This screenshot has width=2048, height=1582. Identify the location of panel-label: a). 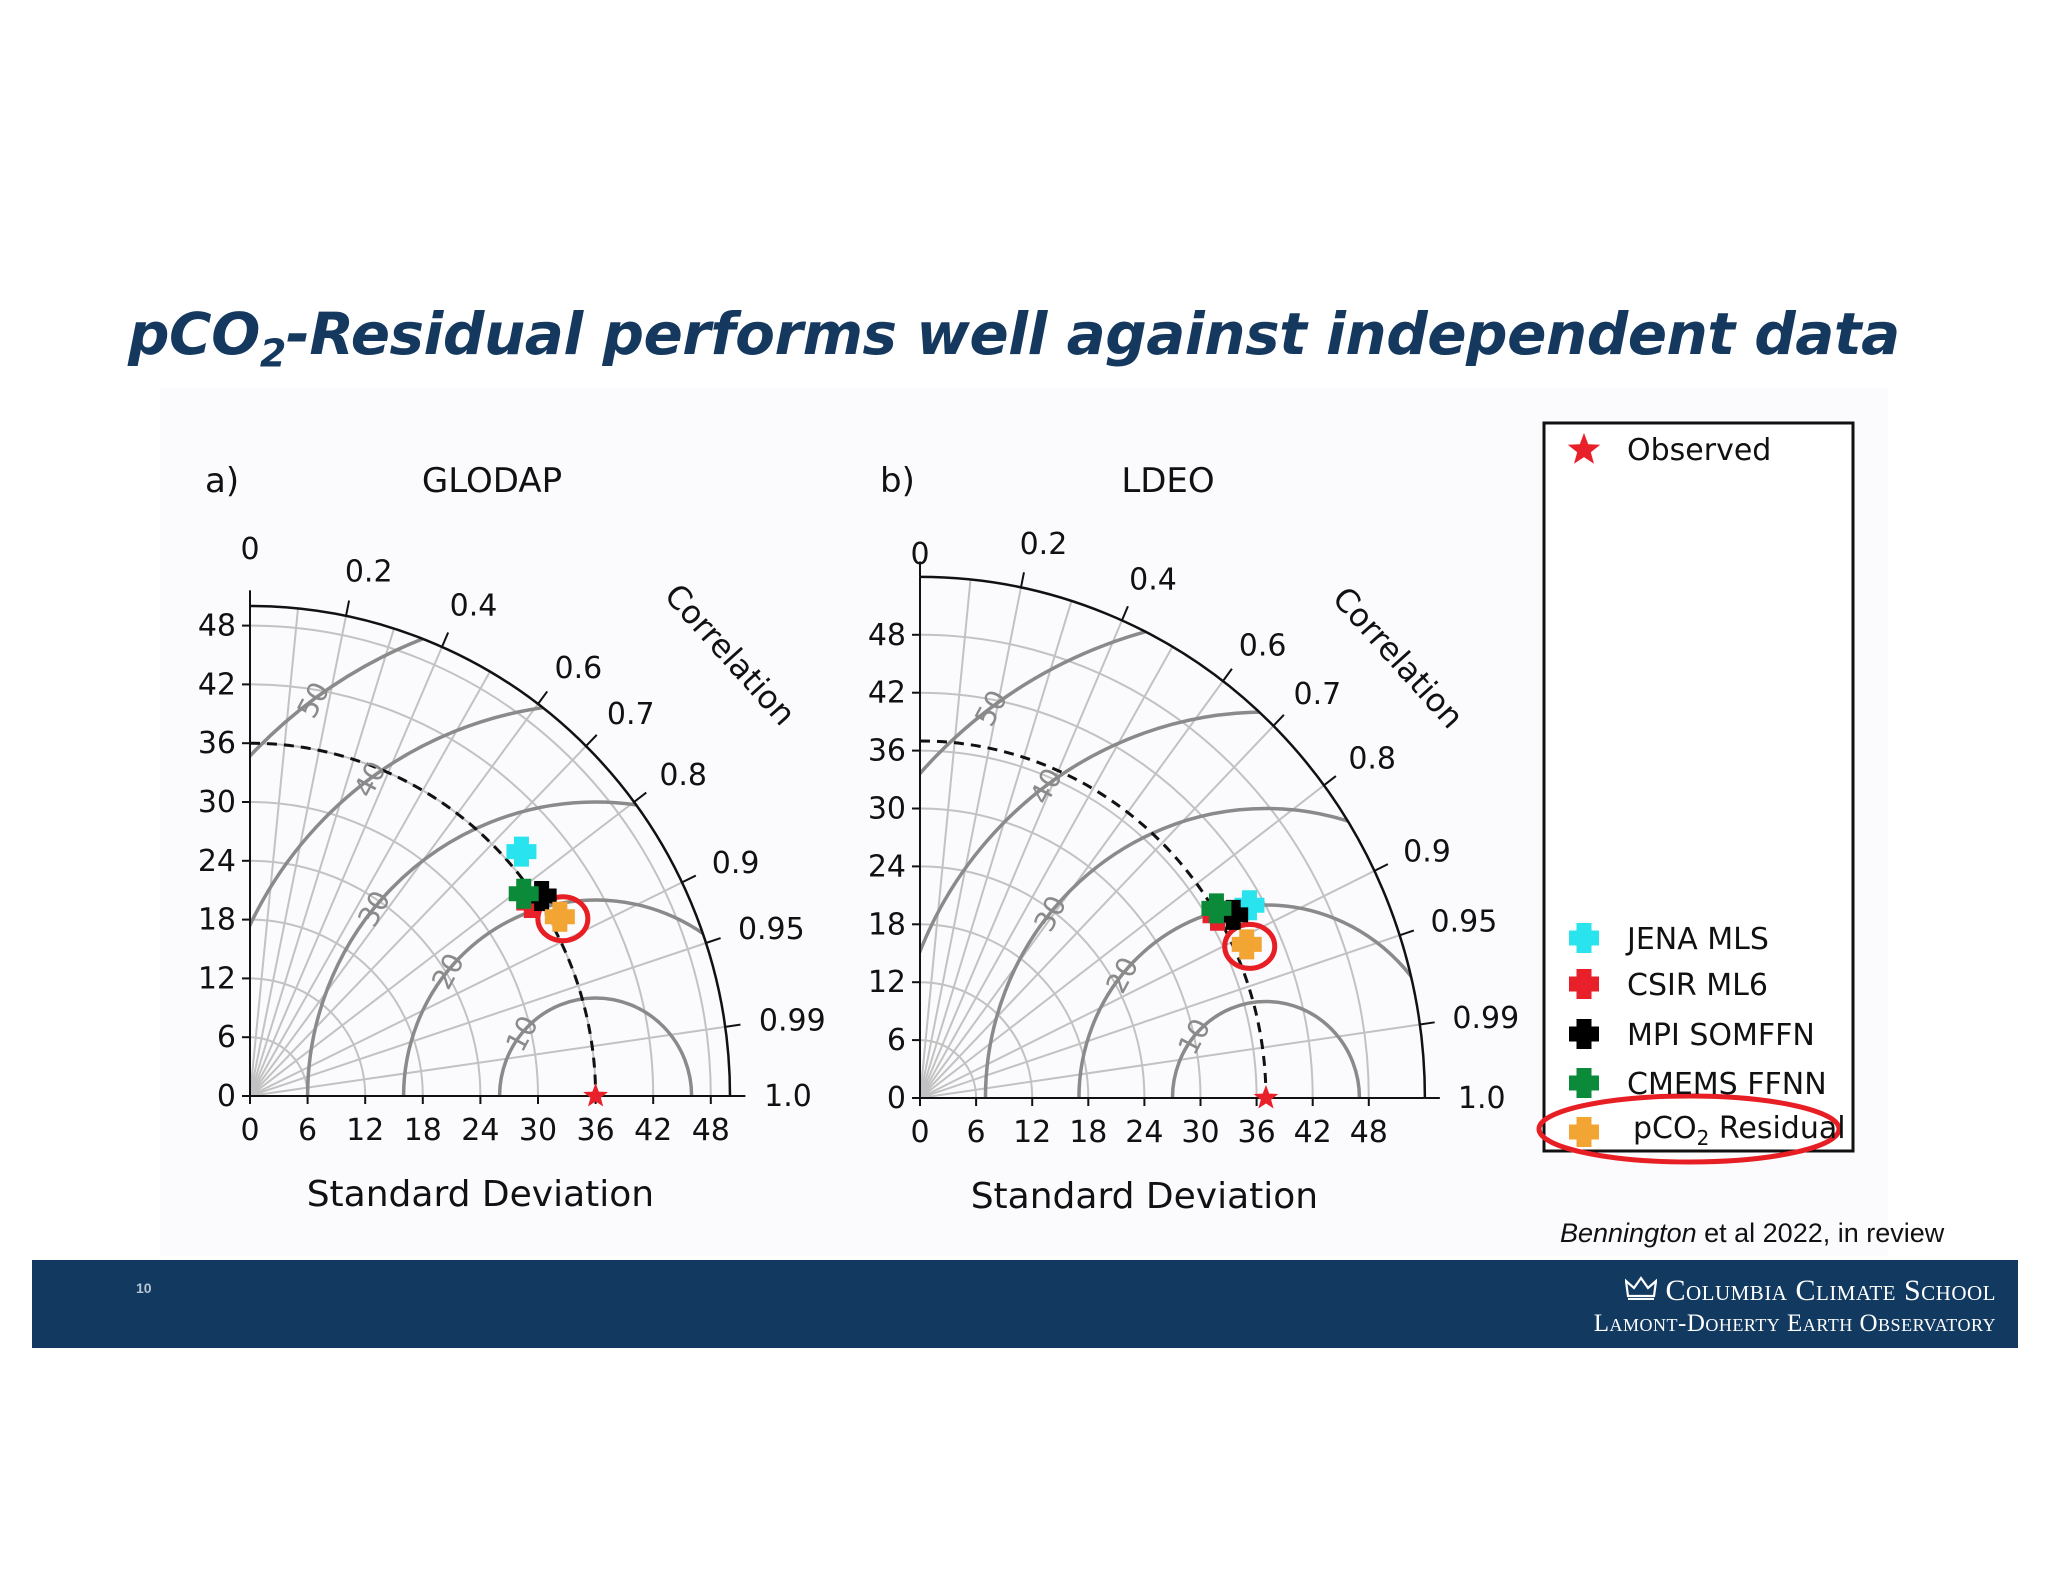
(222, 481).